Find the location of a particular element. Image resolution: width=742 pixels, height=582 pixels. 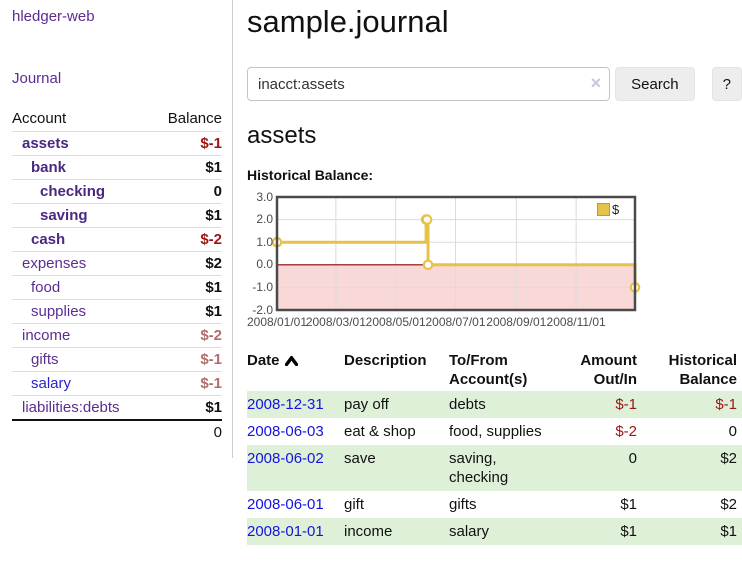

register-description: gift is located at coordinates (354, 504).